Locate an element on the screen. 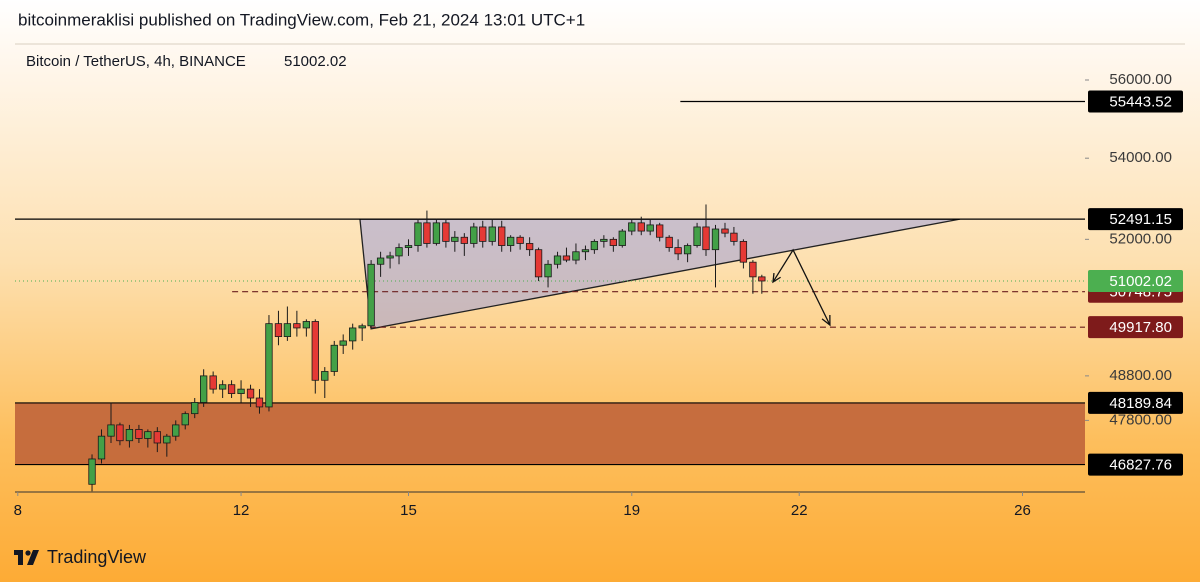 The image size is (1200, 587). x-tick-label: 12 is located at coordinates (241, 510).